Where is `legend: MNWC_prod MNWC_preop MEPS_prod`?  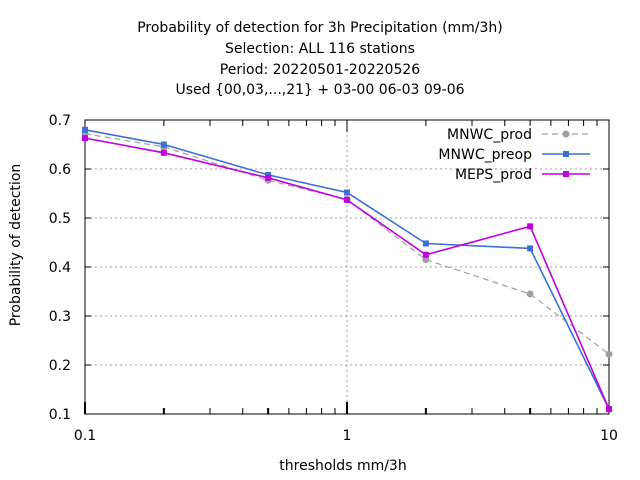
legend: MNWC_prod MNWC_preop MEPS_prod is located at coordinates (514, 155).